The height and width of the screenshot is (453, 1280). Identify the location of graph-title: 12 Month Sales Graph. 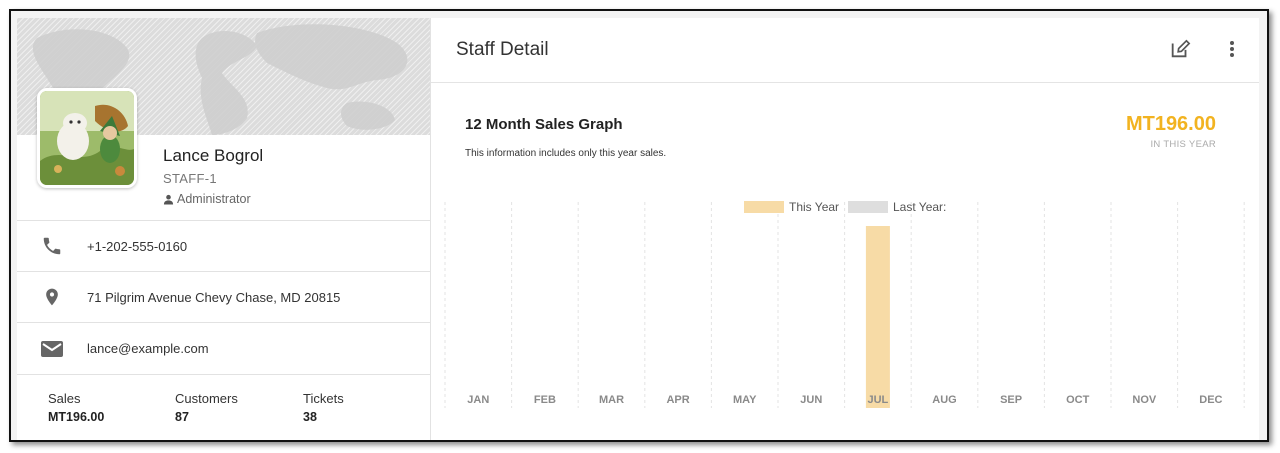
(544, 124).